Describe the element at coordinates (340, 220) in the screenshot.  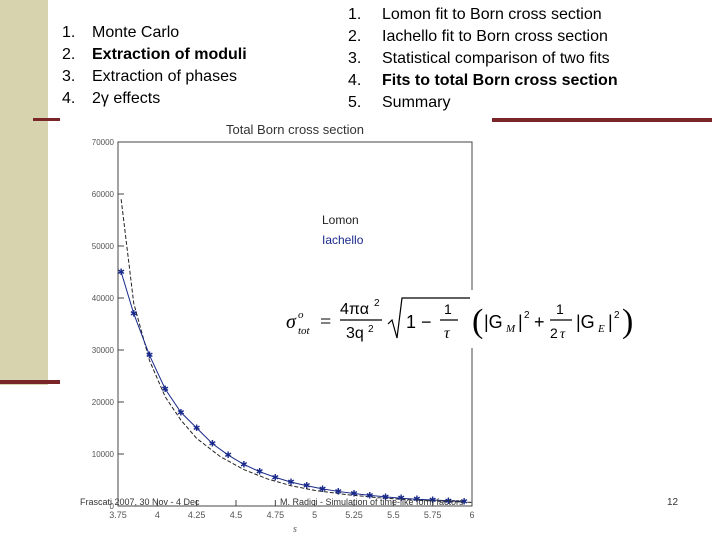
I see `legend-entry-lomon: Lomon` at that location.